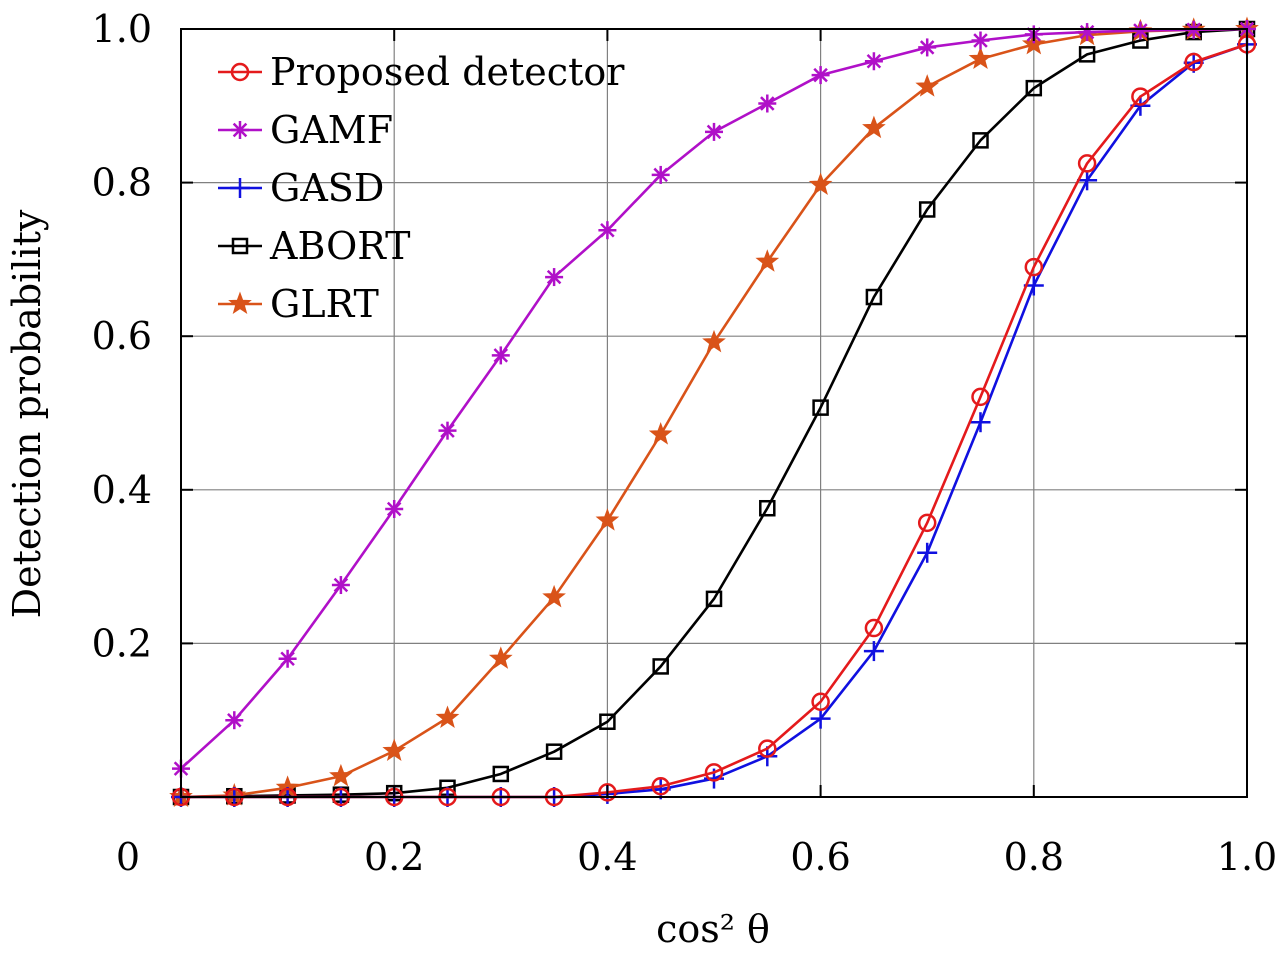  I want to click on x-axis-label: cos² θ, so click(713, 929).